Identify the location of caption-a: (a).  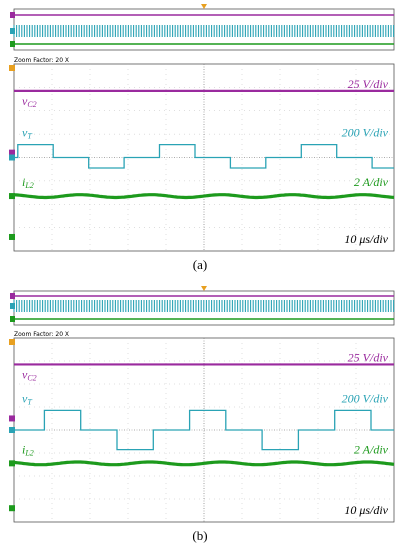
(200, 264).